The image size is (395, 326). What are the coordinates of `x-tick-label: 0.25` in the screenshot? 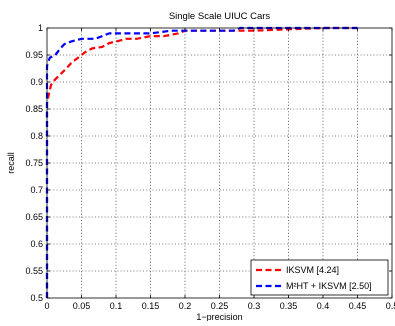 It's located at (220, 306).